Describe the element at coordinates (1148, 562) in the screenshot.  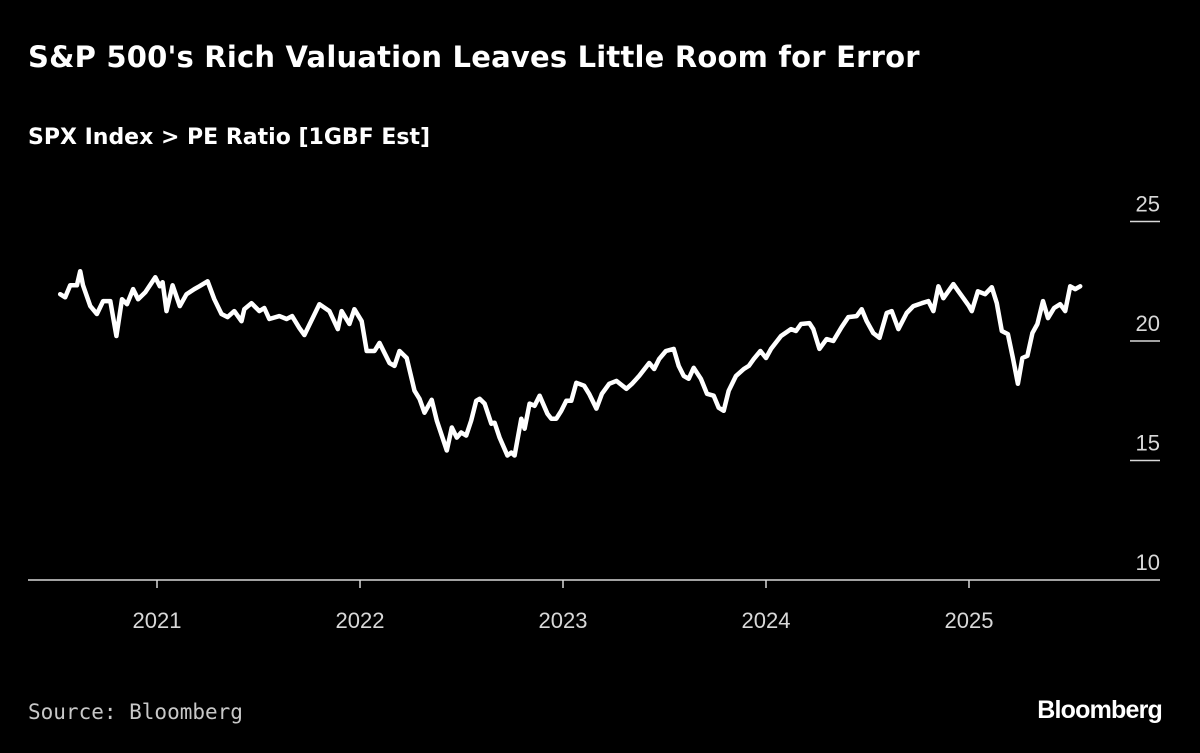
I see `y-tick-label: 10` at that location.